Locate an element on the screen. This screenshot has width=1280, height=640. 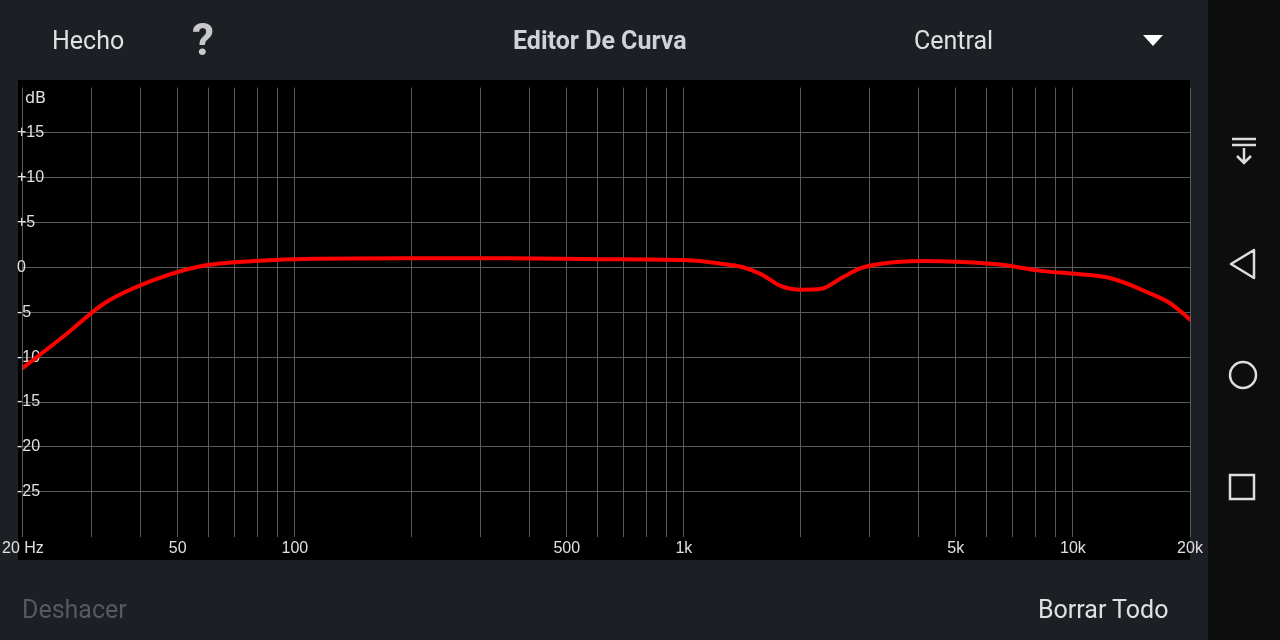
x-tick-label: 500 is located at coordinates (567, 547).